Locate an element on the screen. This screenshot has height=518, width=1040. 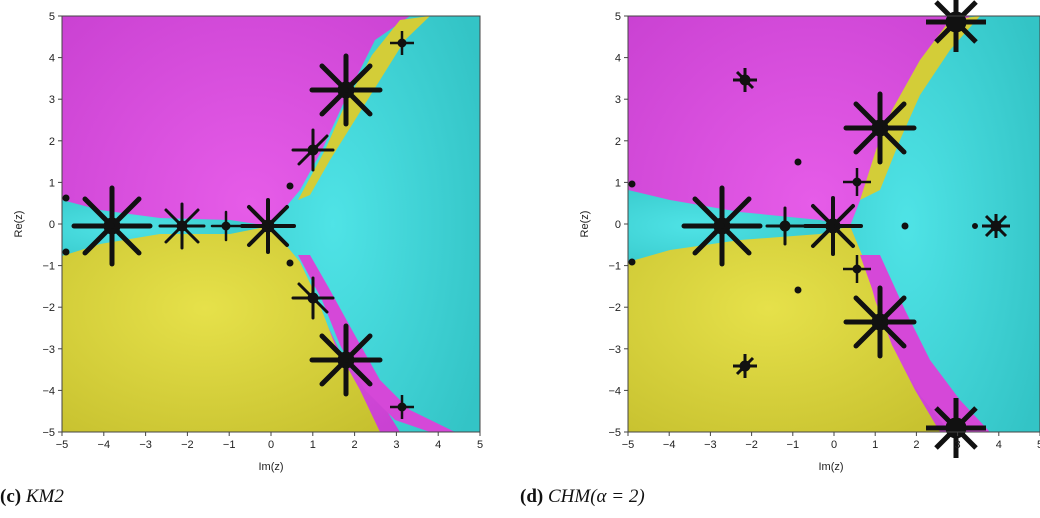
caption-d: (d) CHM(α = 2) is located at coordinates (582, 497).